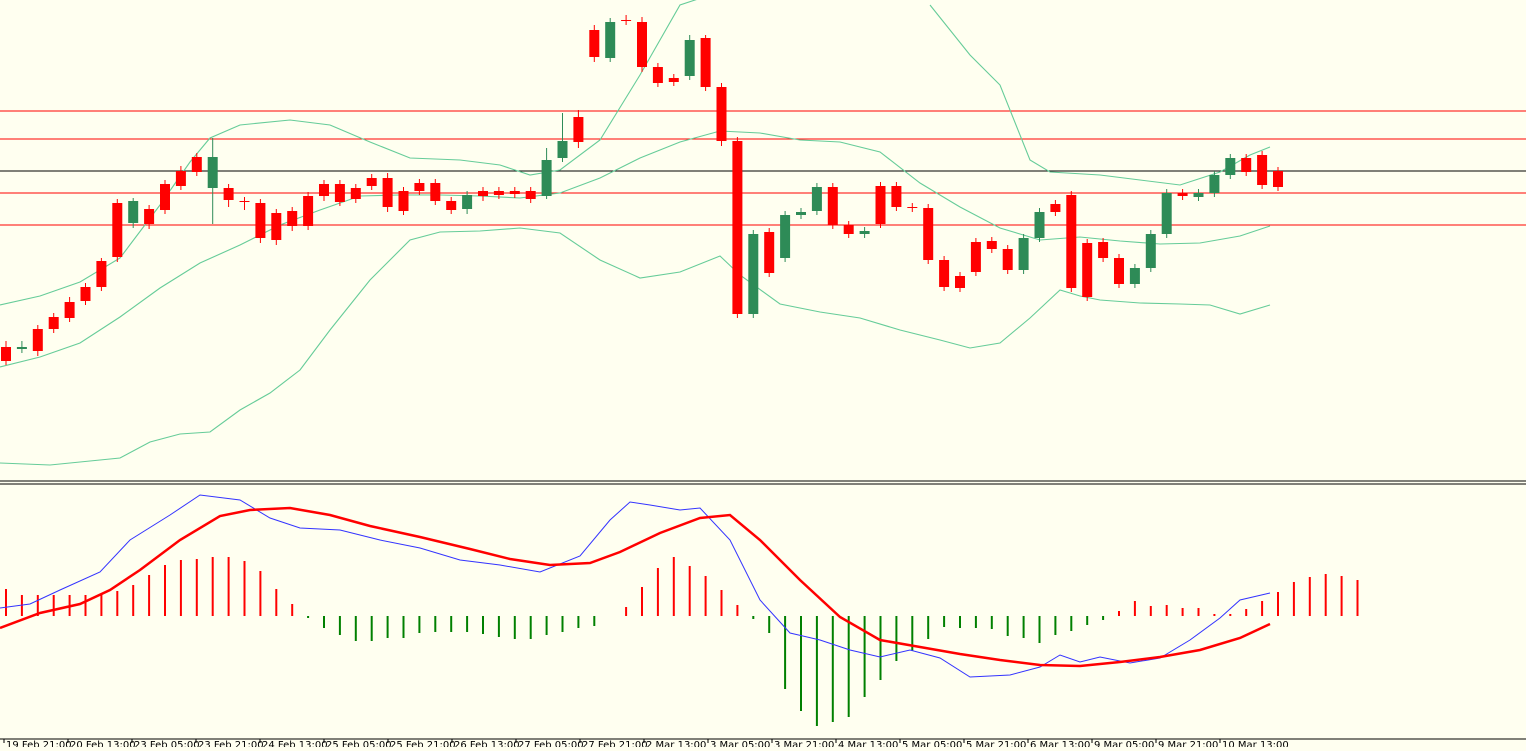 The width and height of the screenshot is (1526, 751). Describe the element at coordinates (868, 743) in the screenshot. I see `time-tick-label: 4 Mar 13:00` at that location.